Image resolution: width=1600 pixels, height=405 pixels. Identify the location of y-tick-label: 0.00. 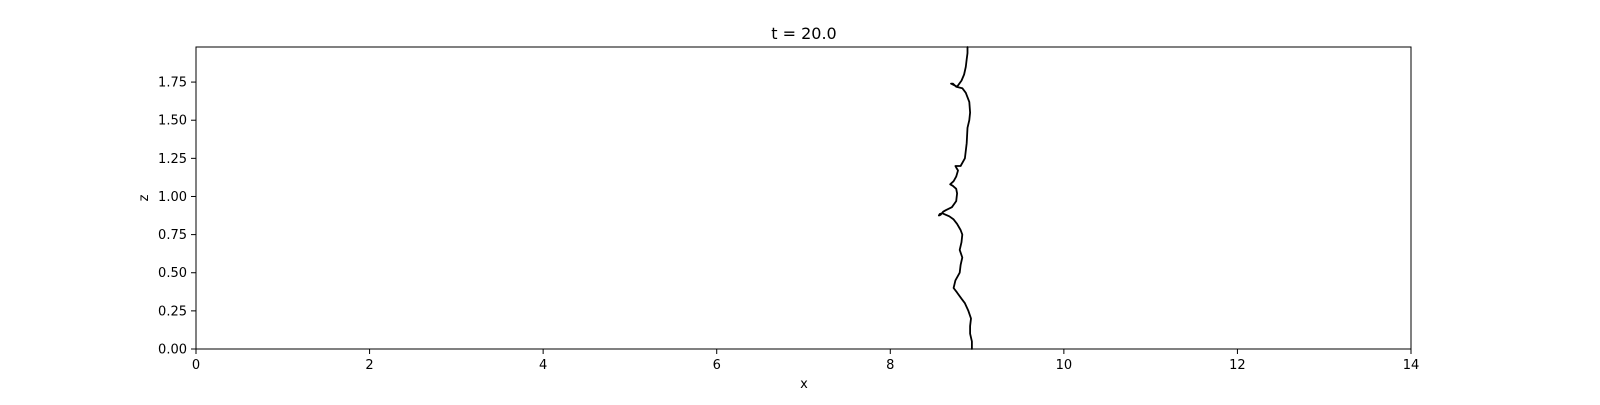
(172, 350).